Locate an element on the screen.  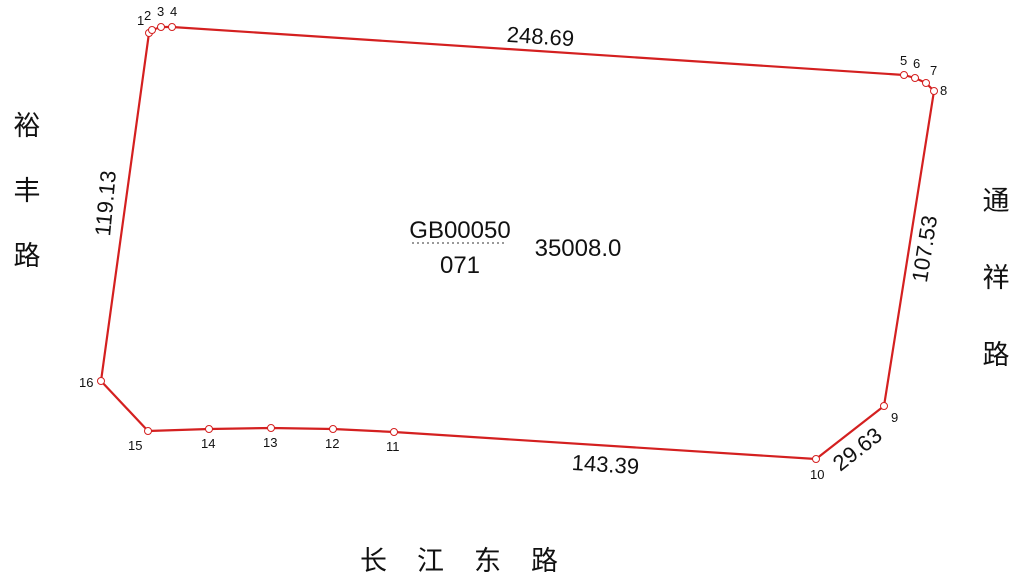
road-label-east: 通 祥 路 is located at coordinates (996, 278).